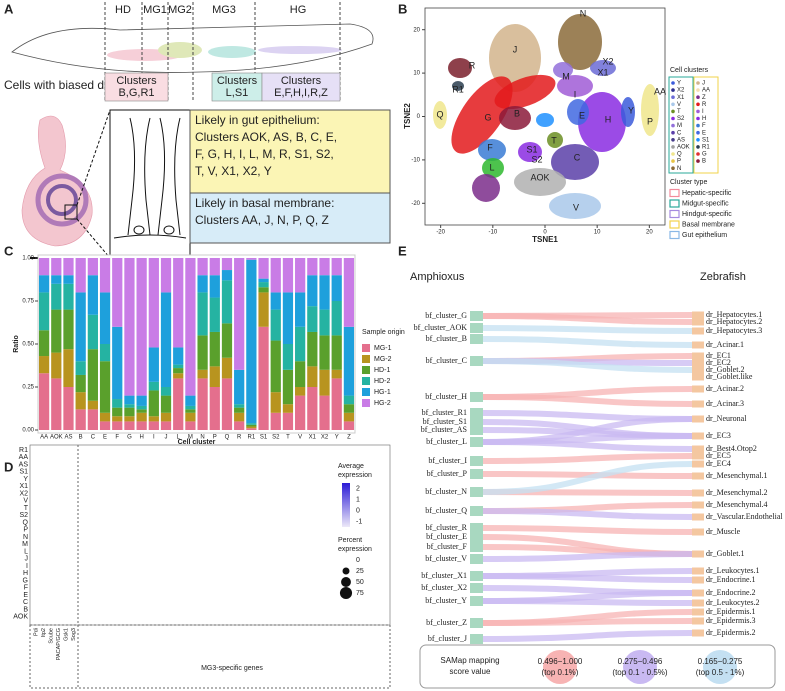 The image size is (785, 691). Describe the element at coordinates (660, 91) in the screenshot. I see `cluster-label: AA` at that location.